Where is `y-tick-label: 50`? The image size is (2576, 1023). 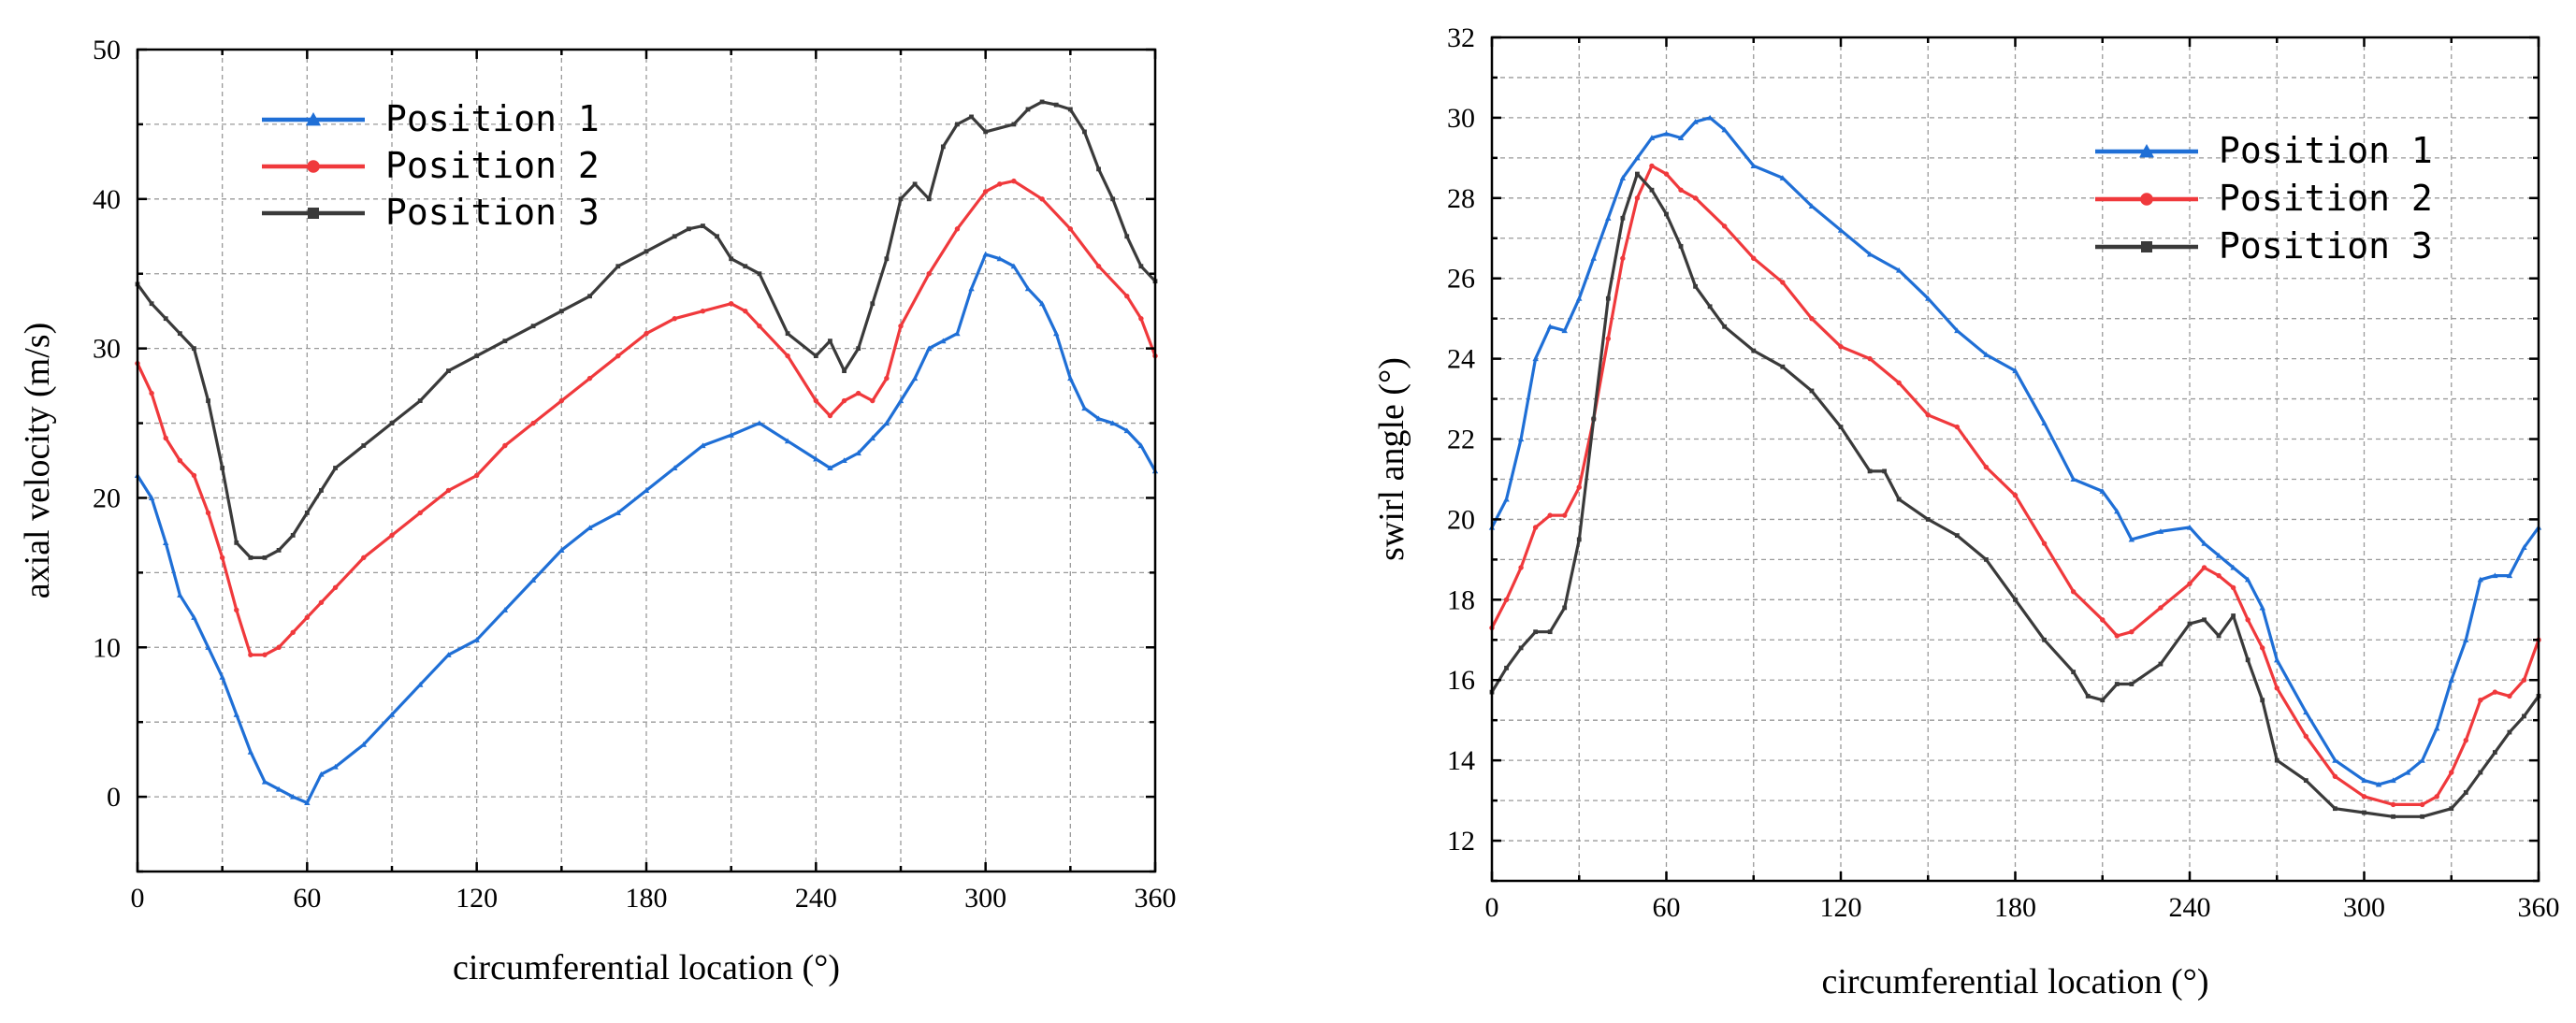 y-tick-label: 50 is located at coordinates (107, 50).